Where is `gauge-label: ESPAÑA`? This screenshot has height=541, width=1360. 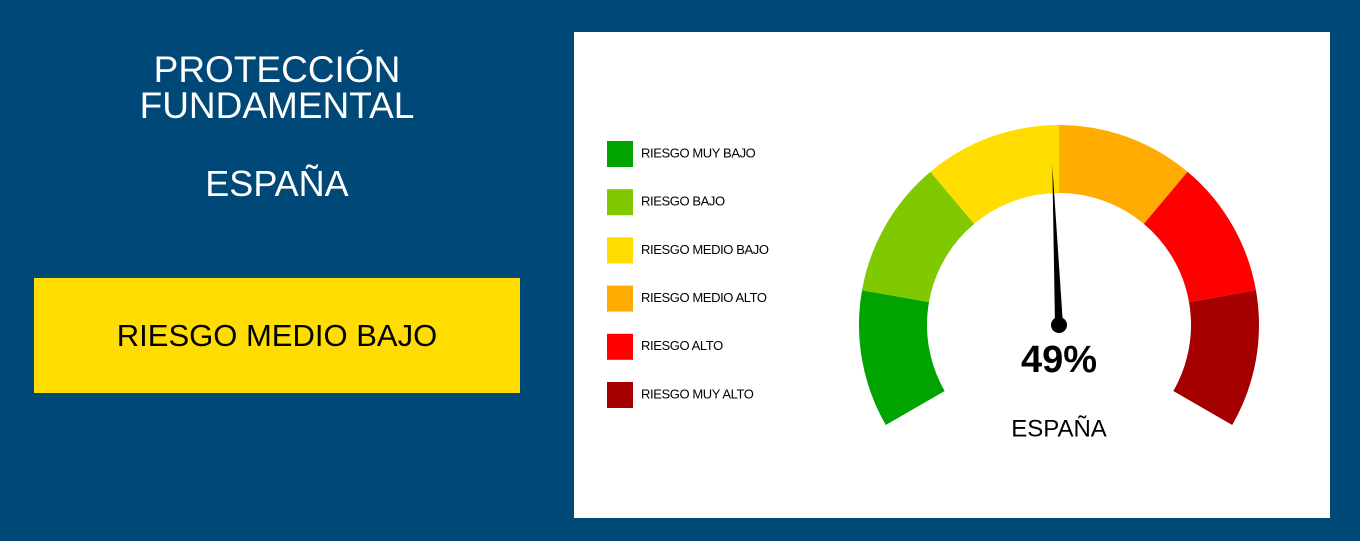 gauge-label: ESPAÑA is located at coordinates (1059, 428).